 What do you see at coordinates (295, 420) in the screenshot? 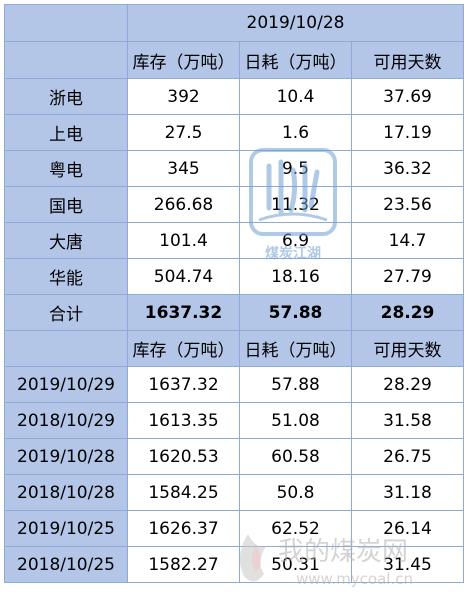
I see `usage-cell: 51.08` at bounding box center [295, 420].